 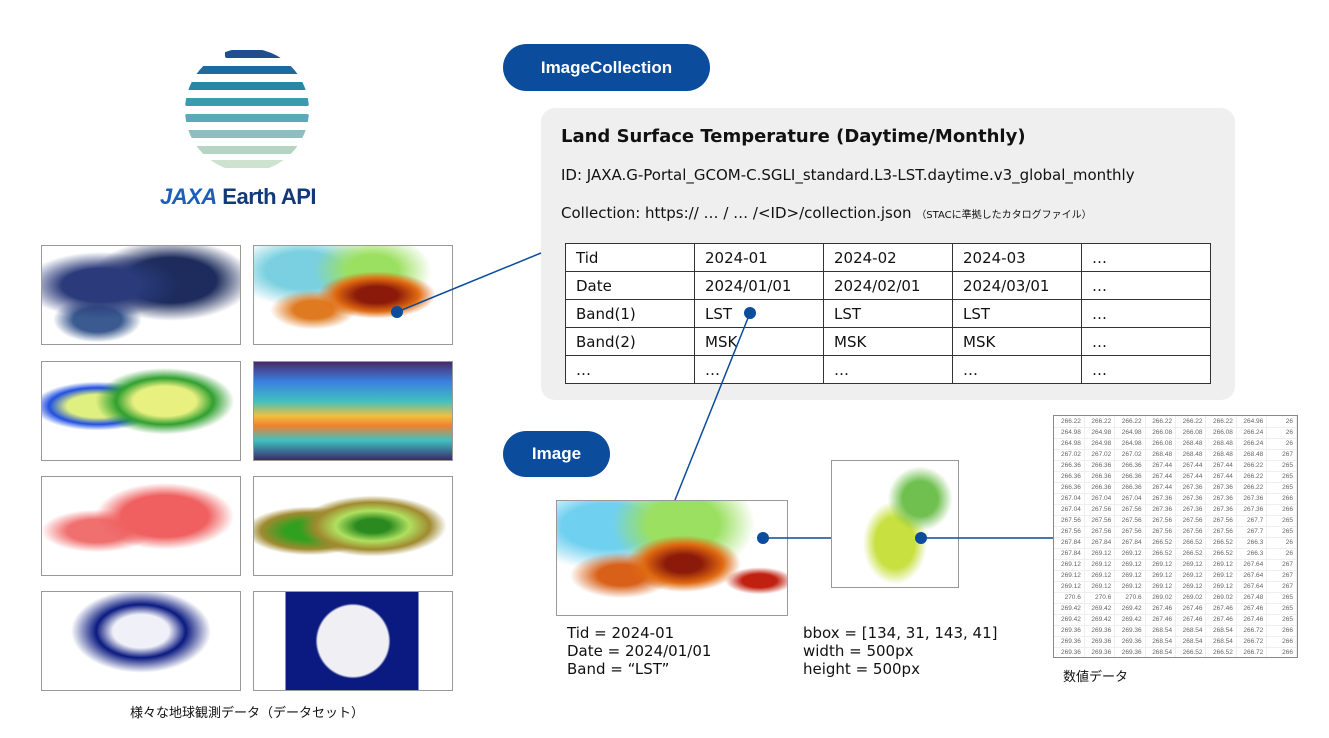 I want to click on collection-table-cell: LST, so click(x=1017, y=313).